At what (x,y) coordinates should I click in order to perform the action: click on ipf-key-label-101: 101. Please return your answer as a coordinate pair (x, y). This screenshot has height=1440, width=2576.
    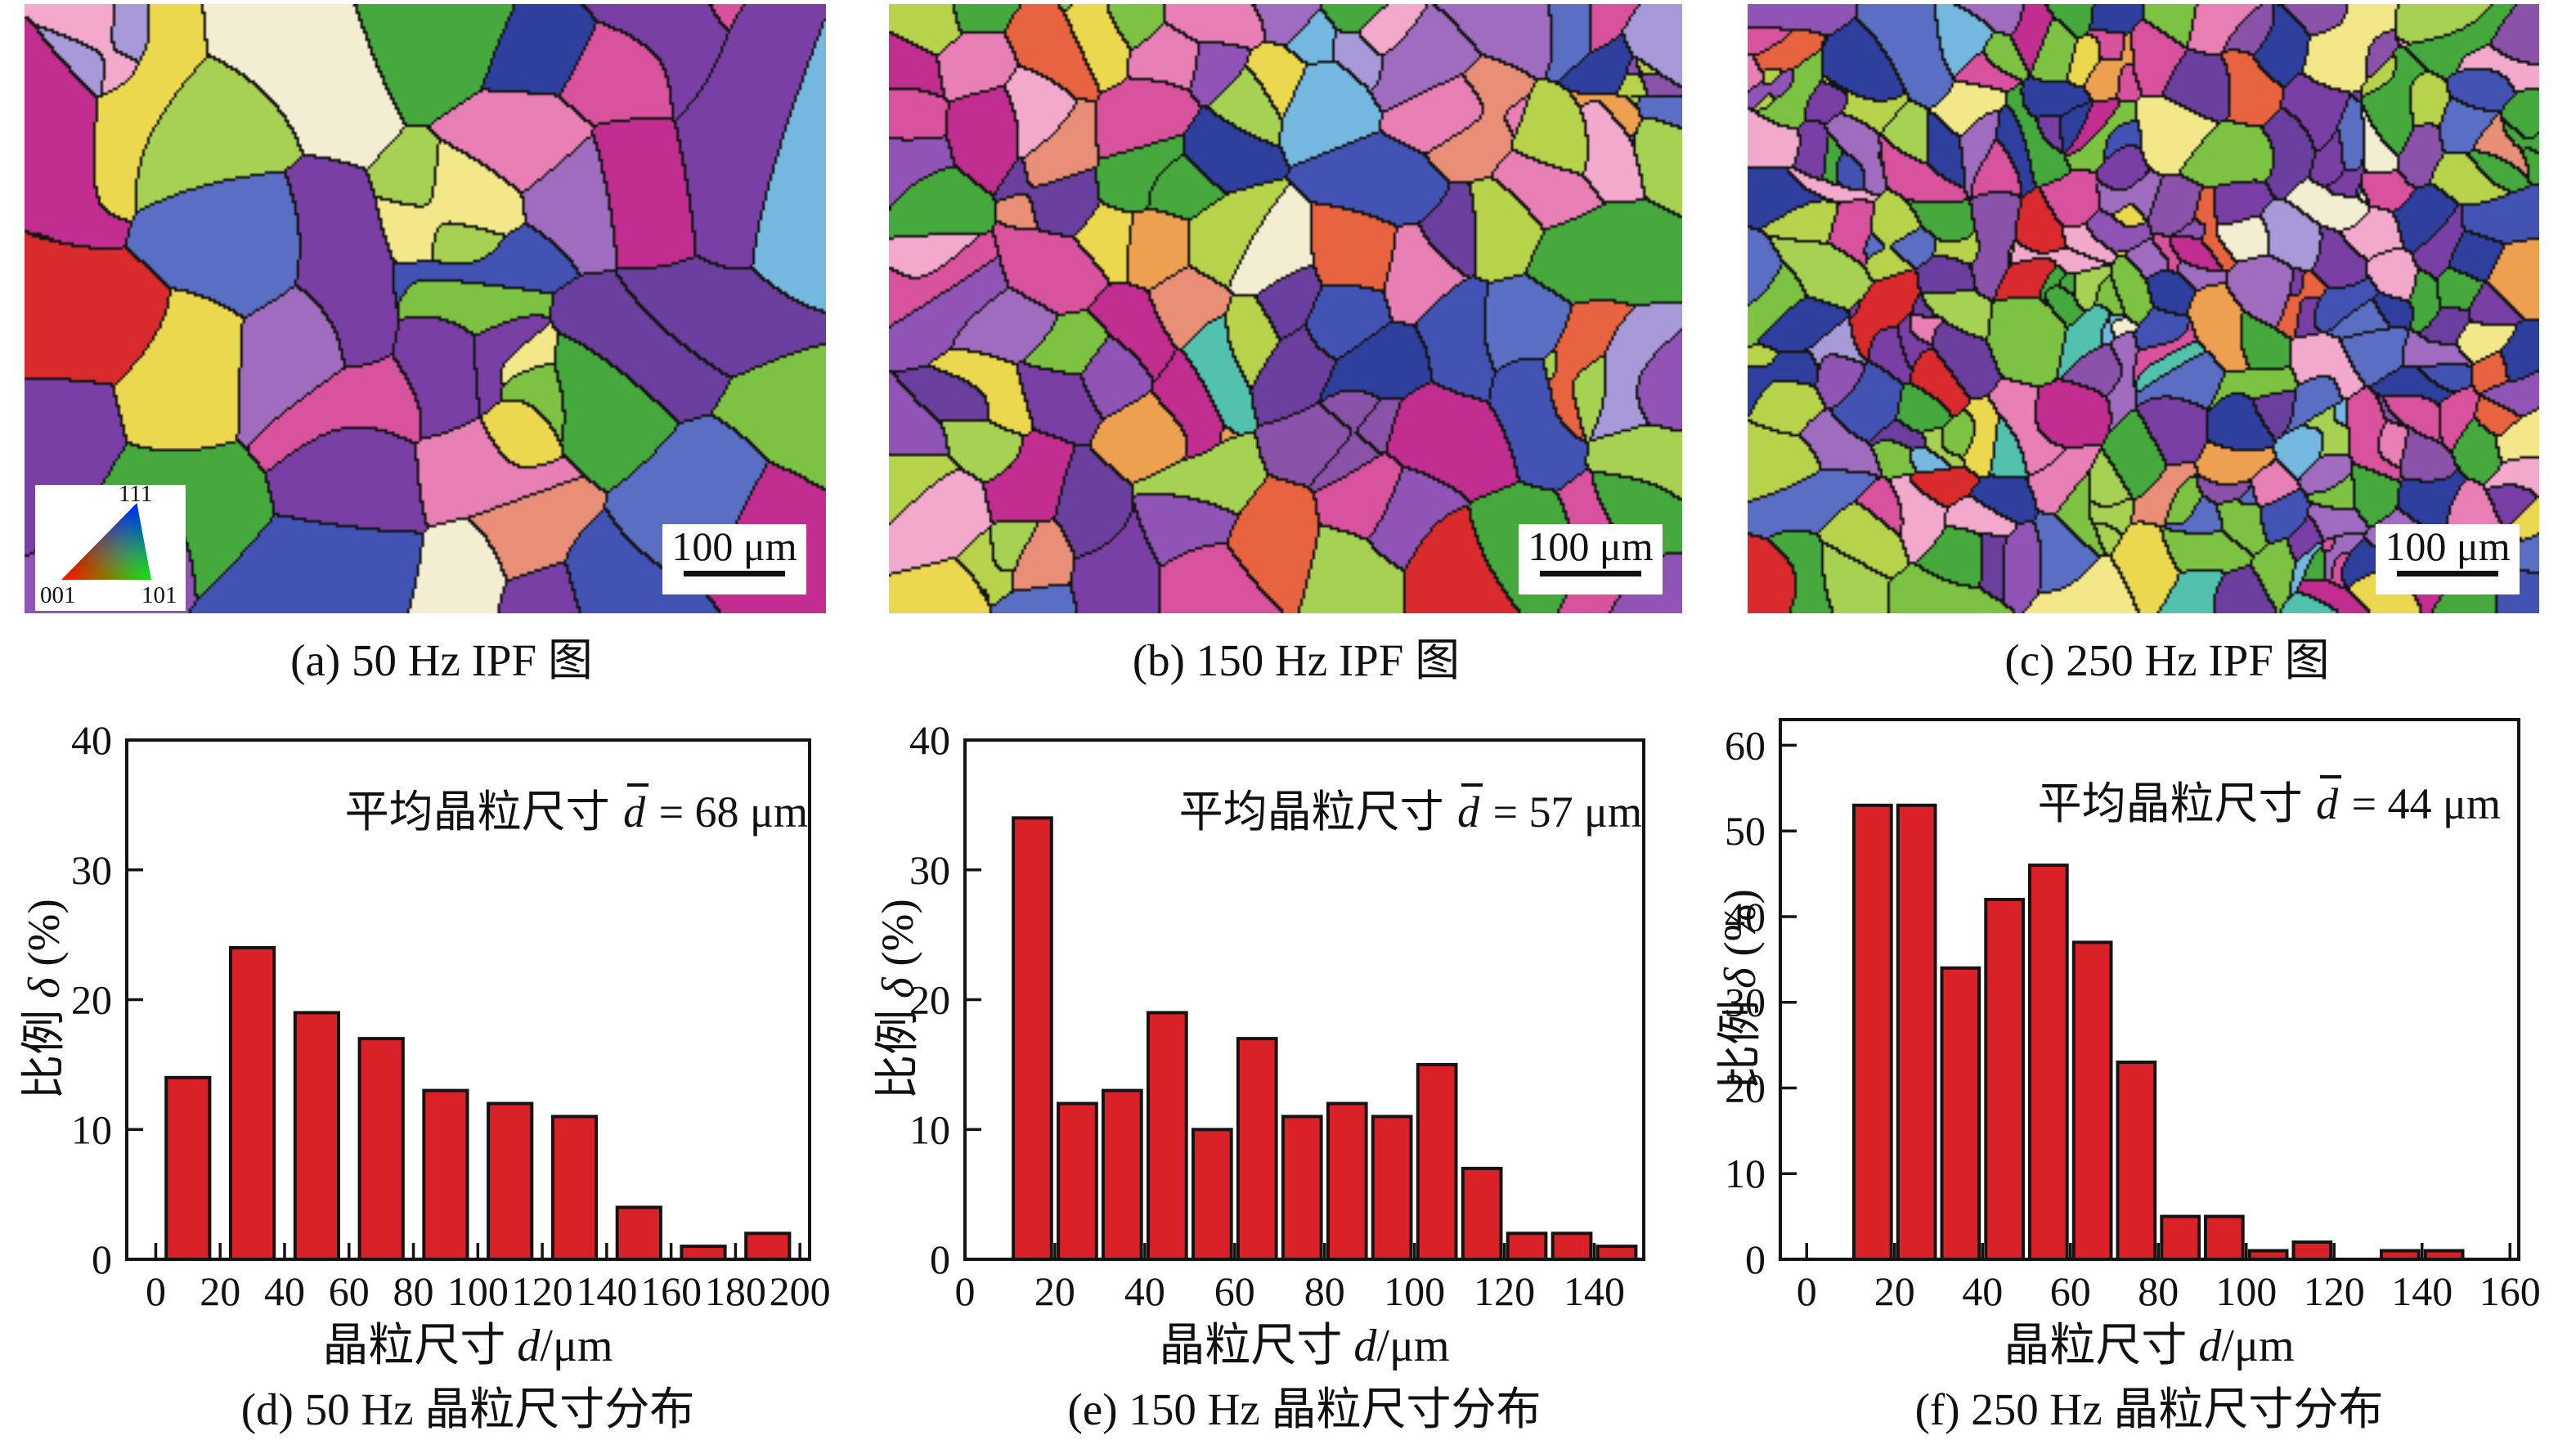
    Looking at the image, I should click on (159, 595).